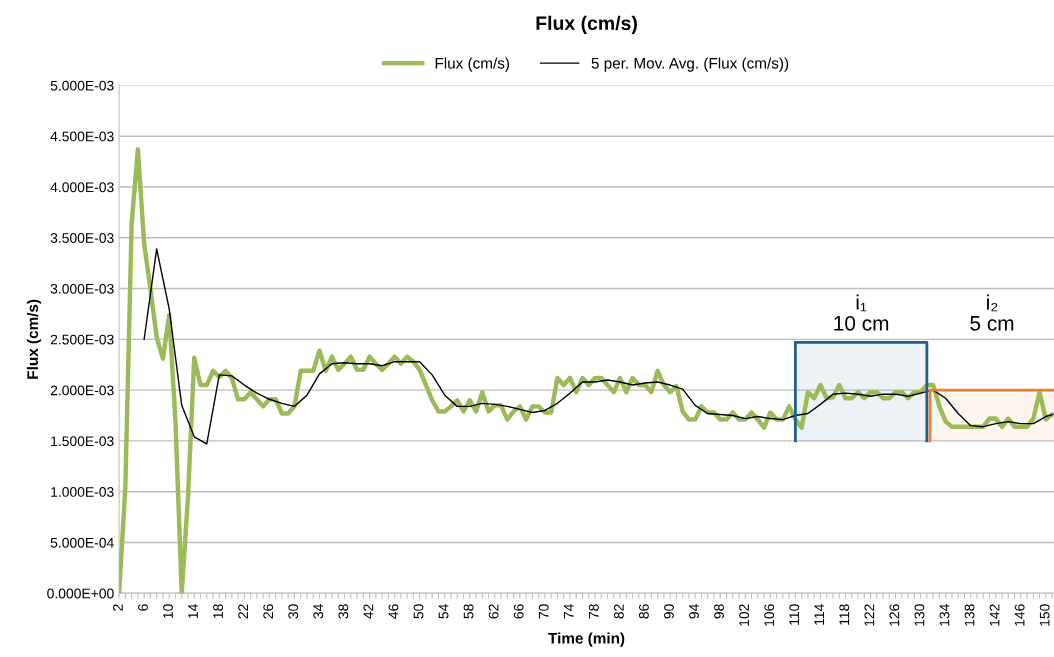 The height and width of the screenshot is (657, 1054). What do you see at coordinates (1044, 615) in the screenshot?
I see `x-tick-label: 150` at bounding box center [1044, 615].